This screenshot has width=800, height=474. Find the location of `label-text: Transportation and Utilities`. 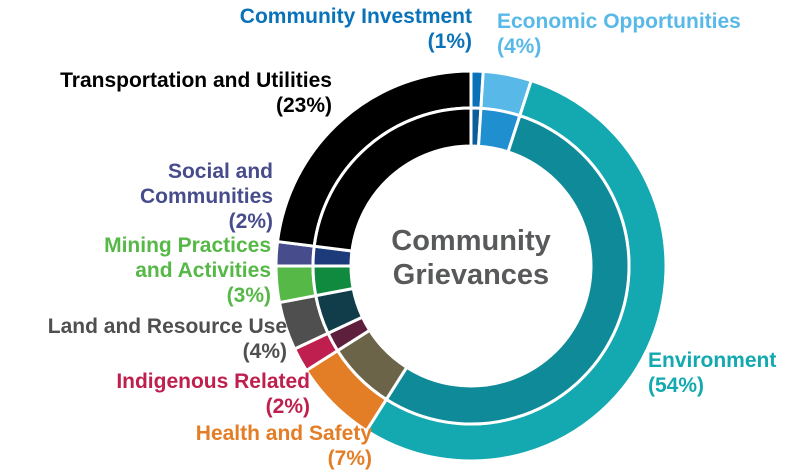

label-text: Transportation and Utilities is located at coordinates (196, 80).